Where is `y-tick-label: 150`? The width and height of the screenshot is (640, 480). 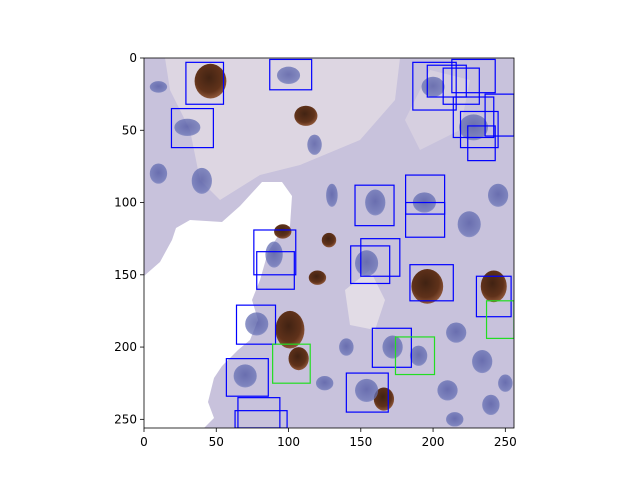 y-tick-label: 150 is located at coordinates (125, 275).